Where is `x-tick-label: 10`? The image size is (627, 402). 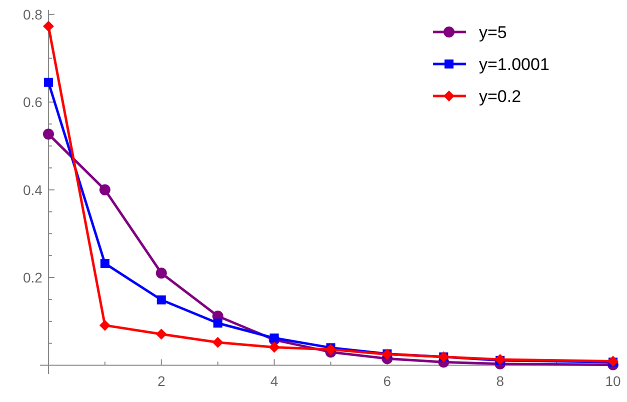
x-tick-label: 10 is located at coordinates (613, 381).